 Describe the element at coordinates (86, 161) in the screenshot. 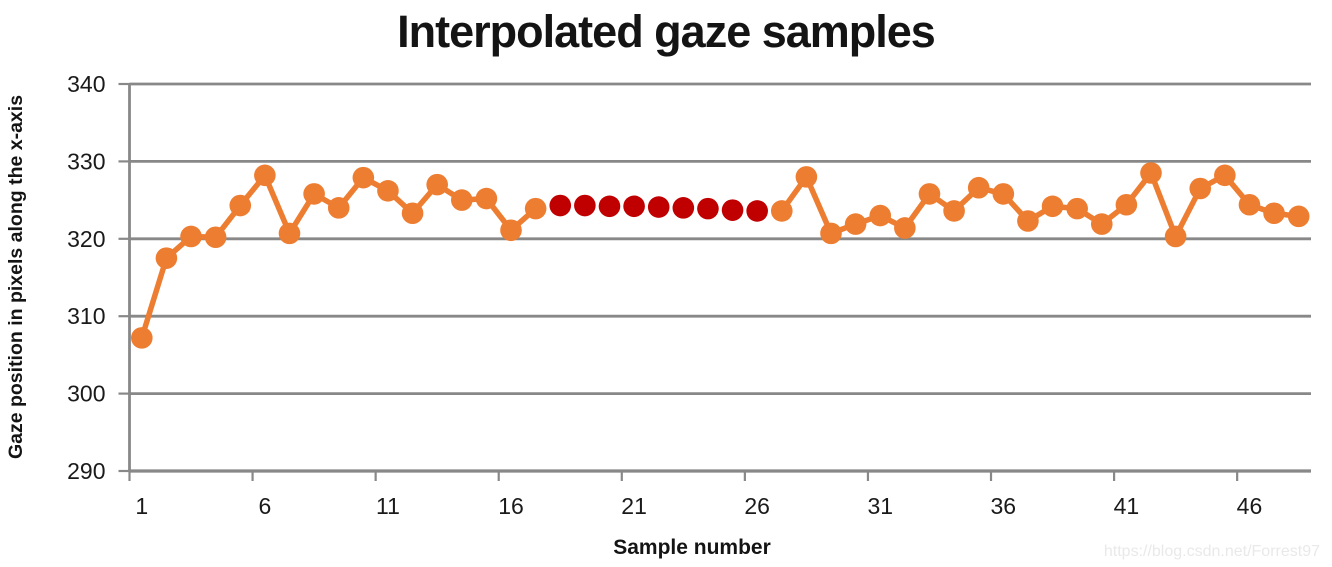

I see `y-tick-label: 330` at that location.